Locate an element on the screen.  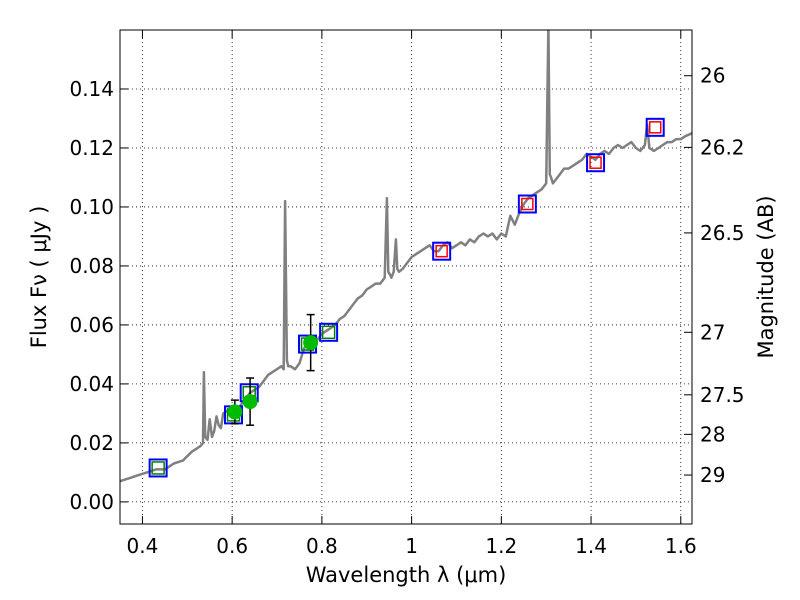
y2-axis-label: Magnitude (AB) is located at coordinates (766, 276).